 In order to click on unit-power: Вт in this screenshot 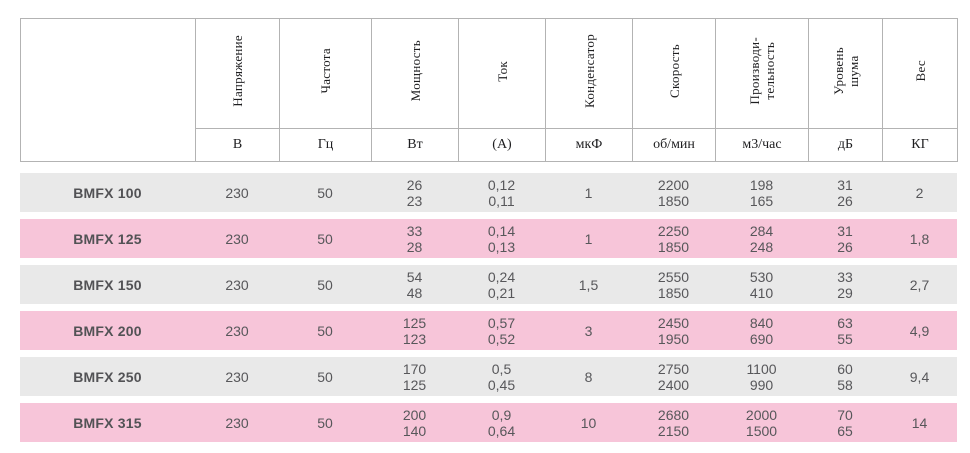, I will do `click(415, 145)`.